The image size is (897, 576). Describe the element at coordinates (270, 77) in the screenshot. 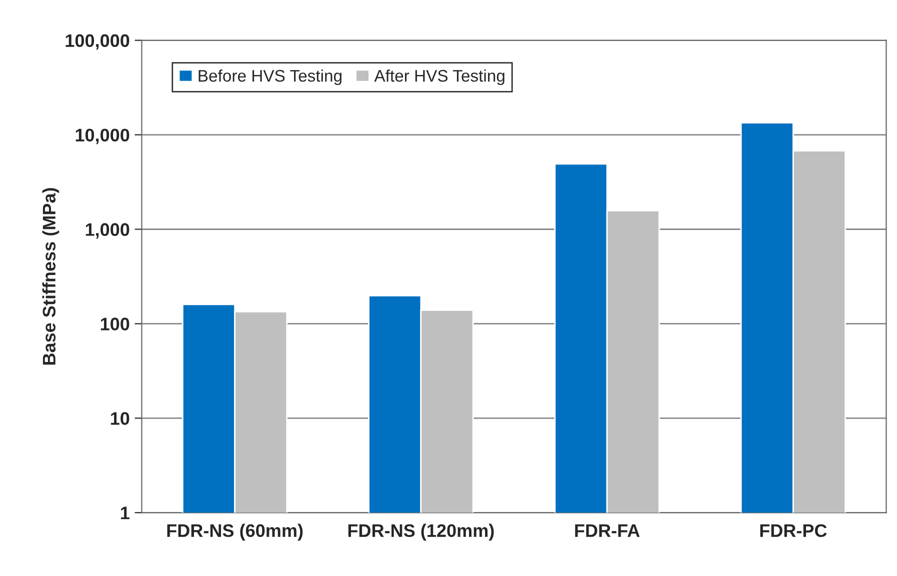

I see `legend-label: Before HVS Testing` at that location.